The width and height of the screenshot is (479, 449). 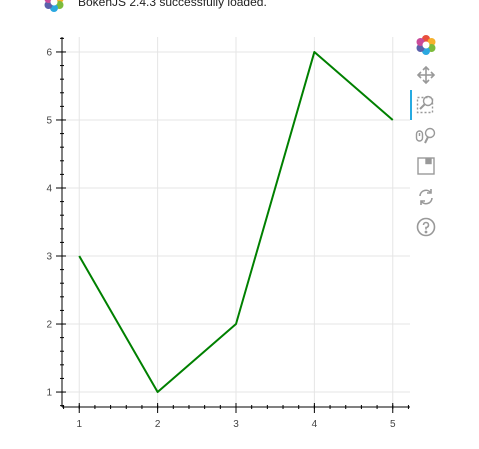 I want to click on pan-icon, so click(x=426, y=75).